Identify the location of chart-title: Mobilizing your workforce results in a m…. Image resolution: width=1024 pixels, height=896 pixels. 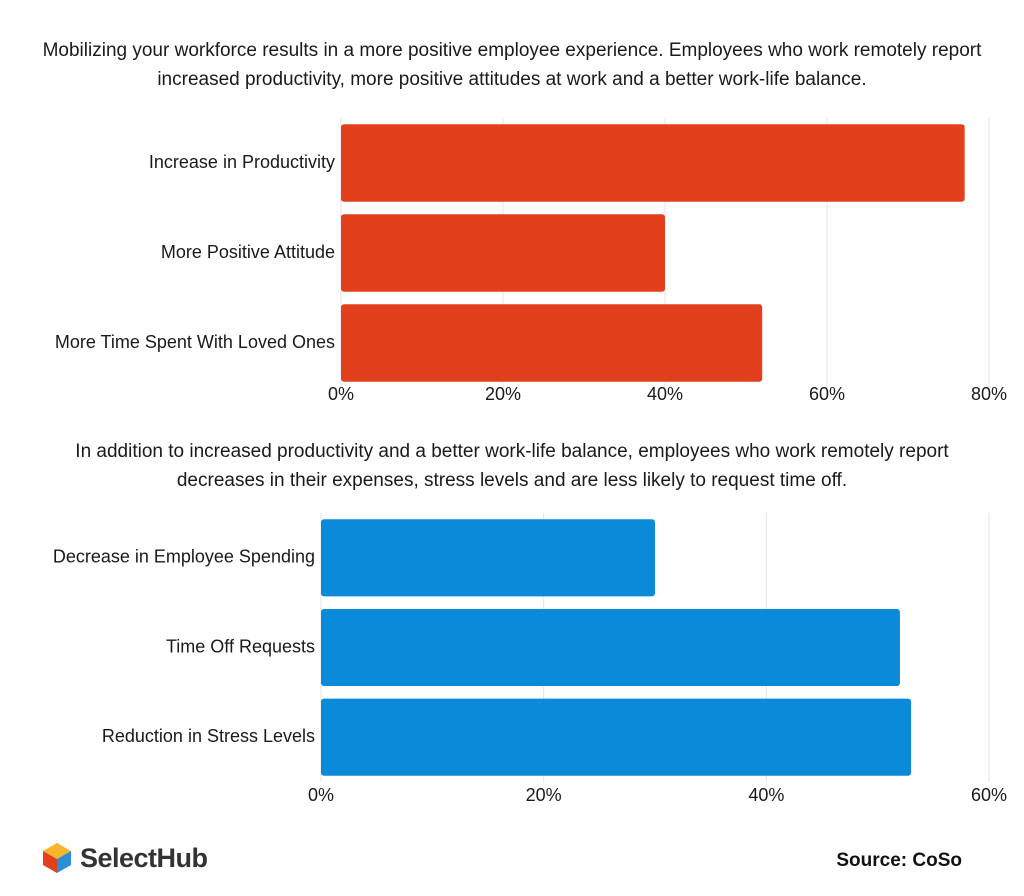
(512, 65).